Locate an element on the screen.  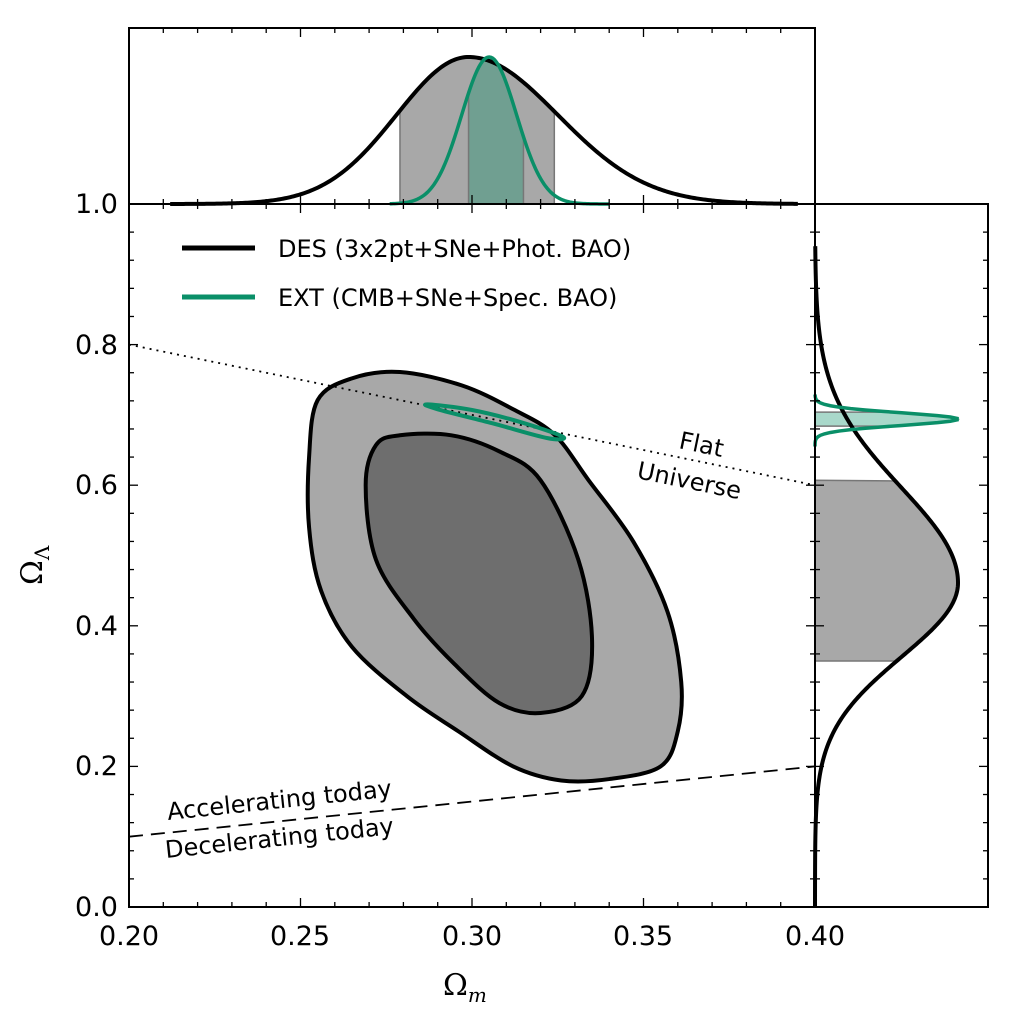
des-omega-lambda-band is located at coordinates (886, 570).